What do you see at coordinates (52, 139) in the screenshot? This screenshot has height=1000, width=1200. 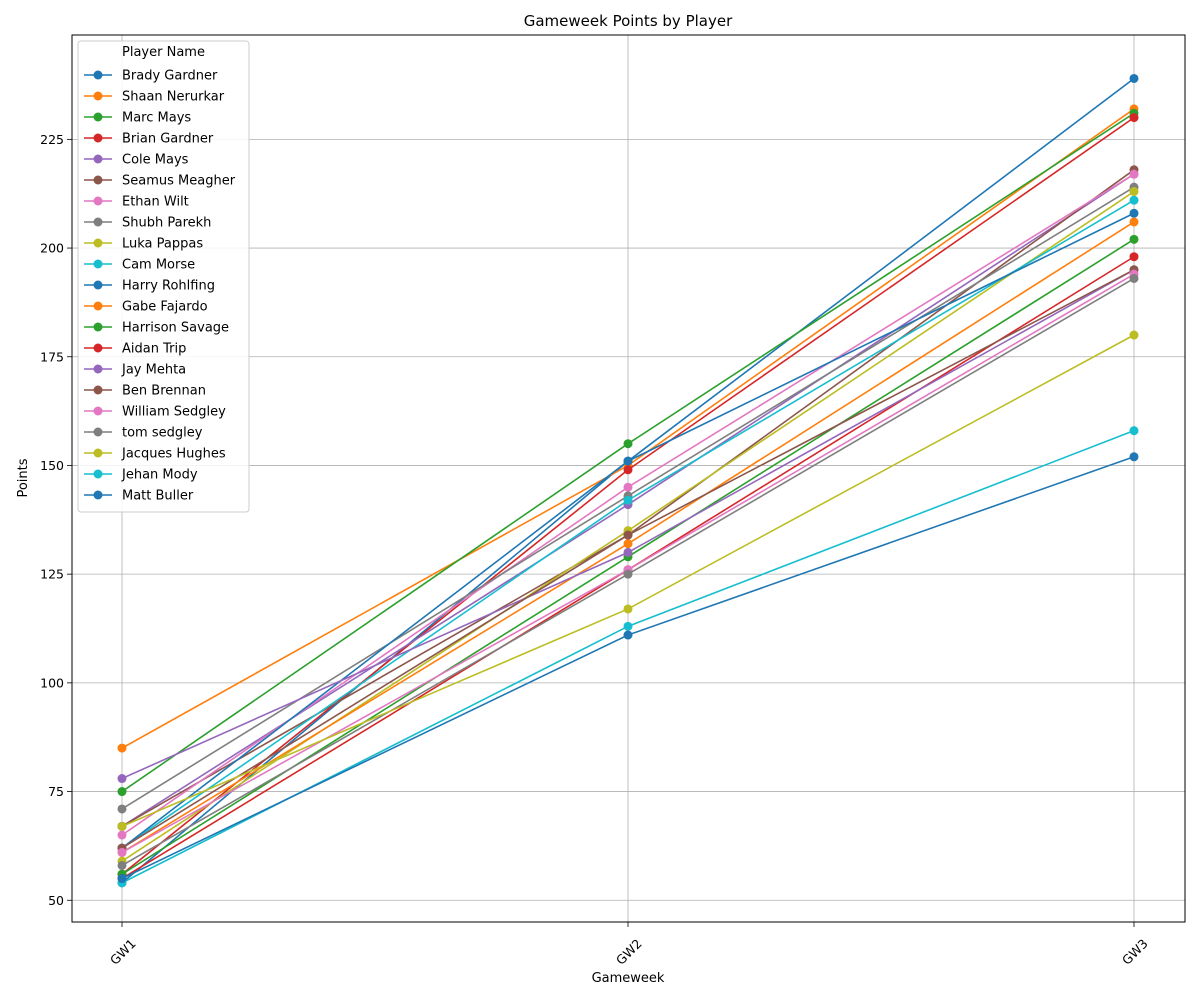 I see `y-tick-label: 225` at bounding box center [52, 139].